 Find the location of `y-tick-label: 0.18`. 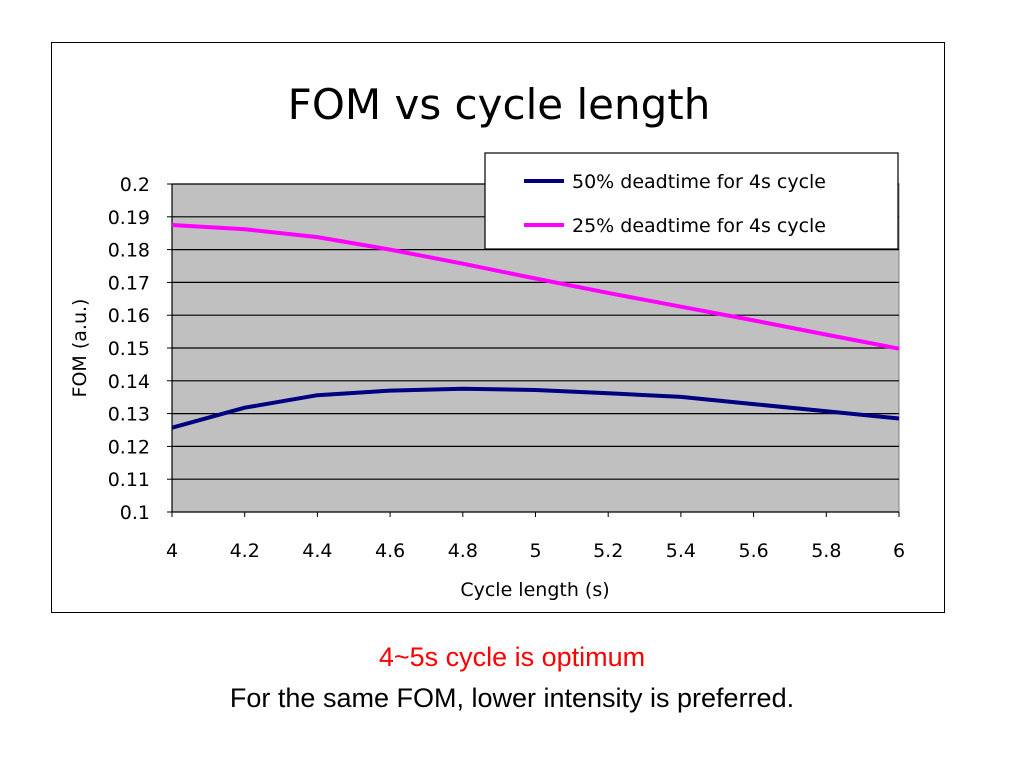

y-tick-label: 0.18 is located at coordinates (129, 251).